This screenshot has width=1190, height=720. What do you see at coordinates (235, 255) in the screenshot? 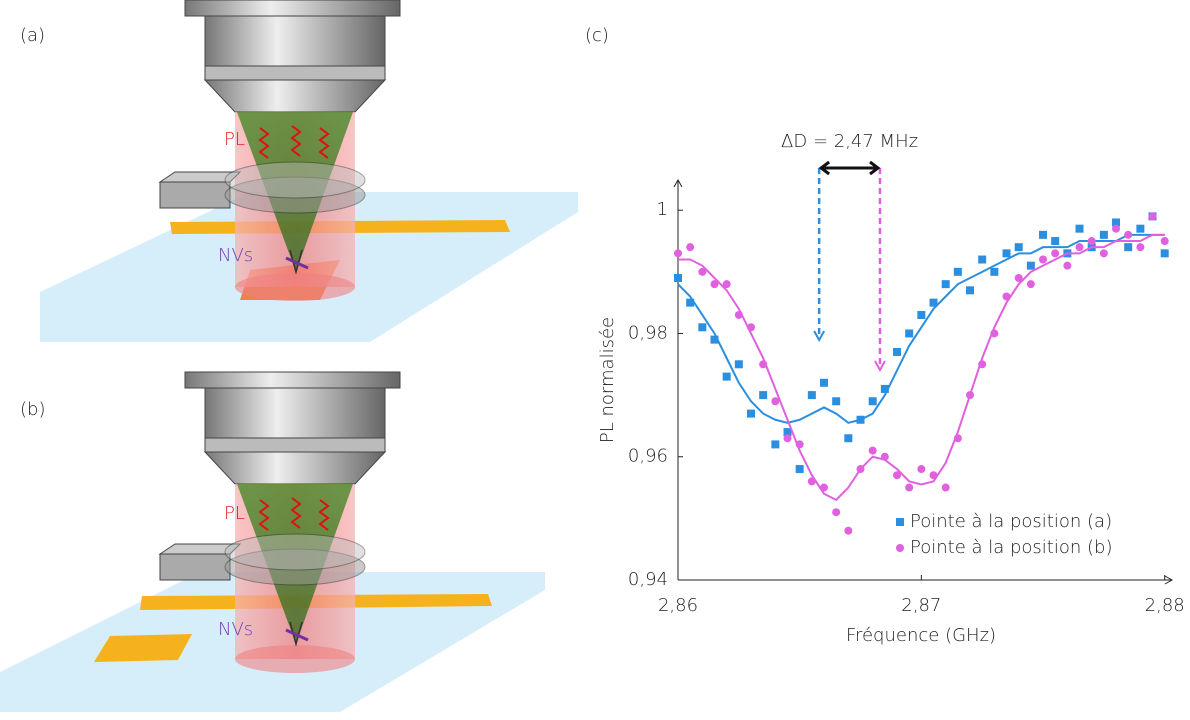
I see `nv-label: NVs` at bounding box center [235, 255].